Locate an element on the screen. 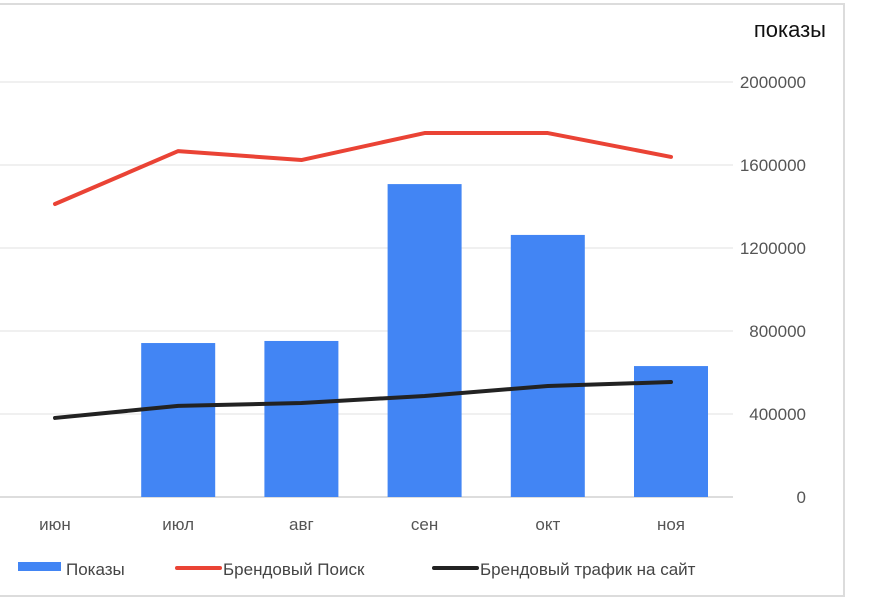 Image resolution: width=872 pixels, height=600 pixels. x-tick-label: авг is located at coordinates (301, 524).